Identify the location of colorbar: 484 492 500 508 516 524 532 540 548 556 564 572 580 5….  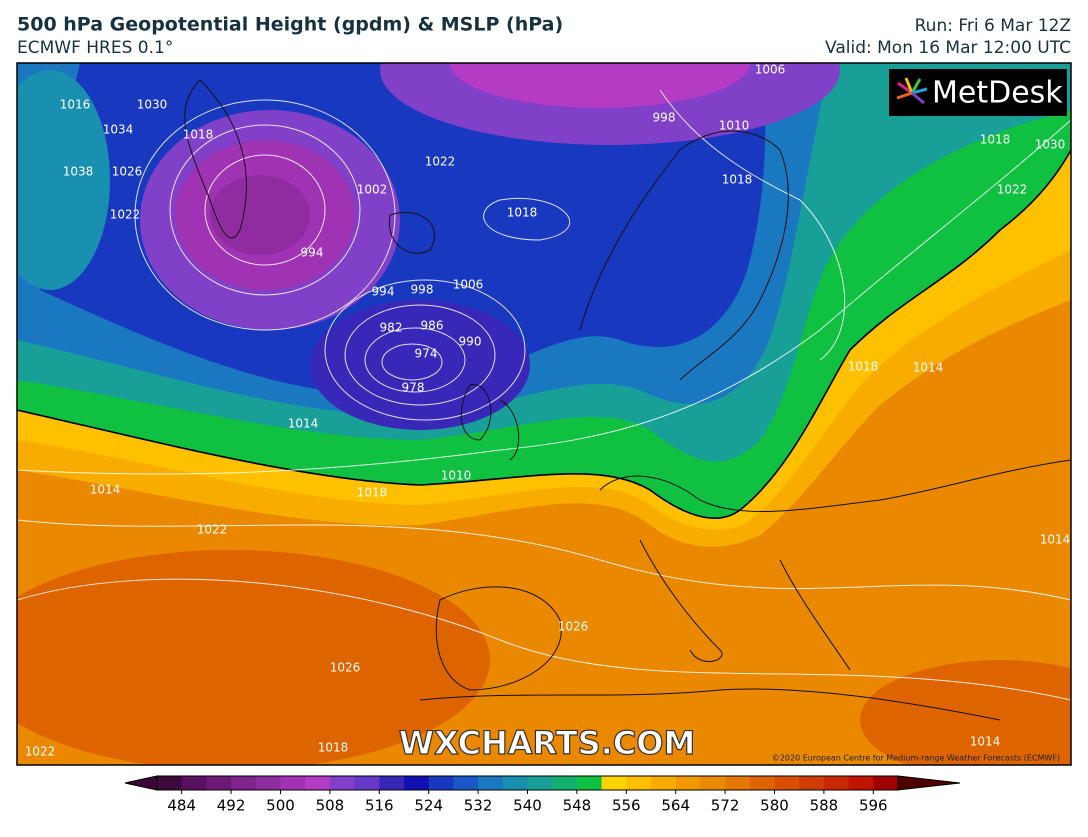
(542, 795).